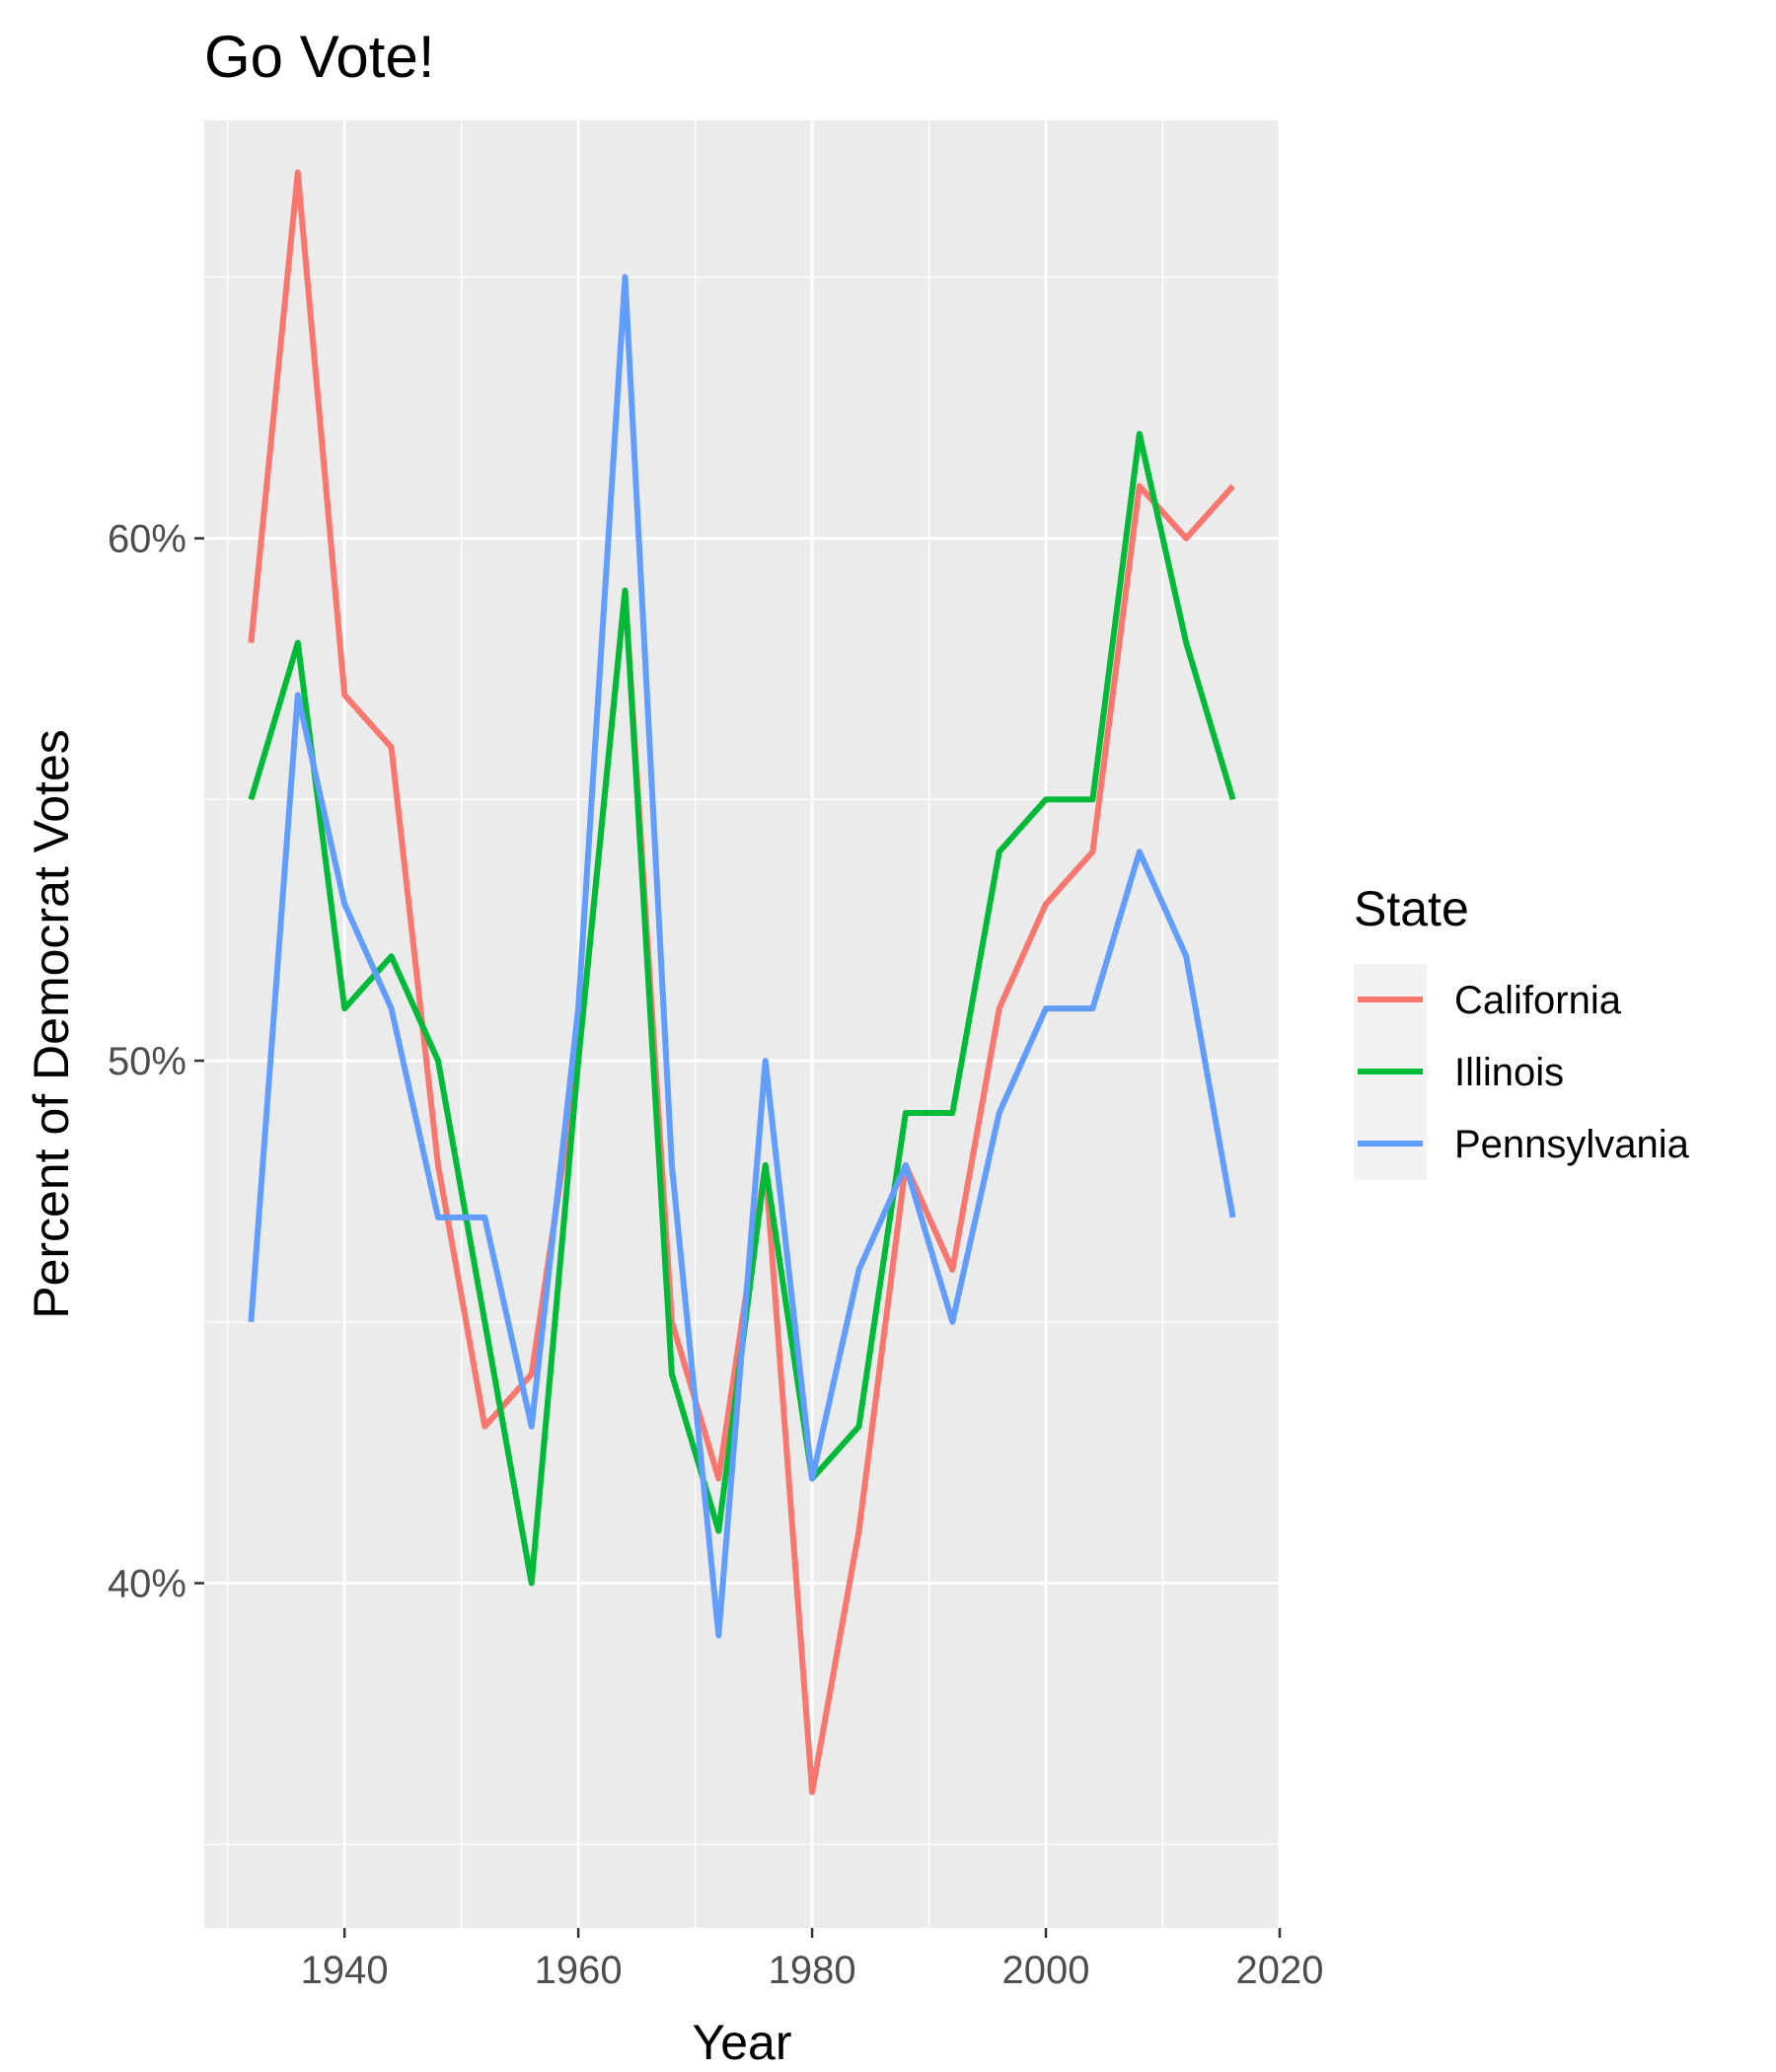 This screenshot has width=1776, height=2072. Describe the element at coordinates (1046, 1971) in the screenshot. I see `x-tick-label: 2000` at that location.